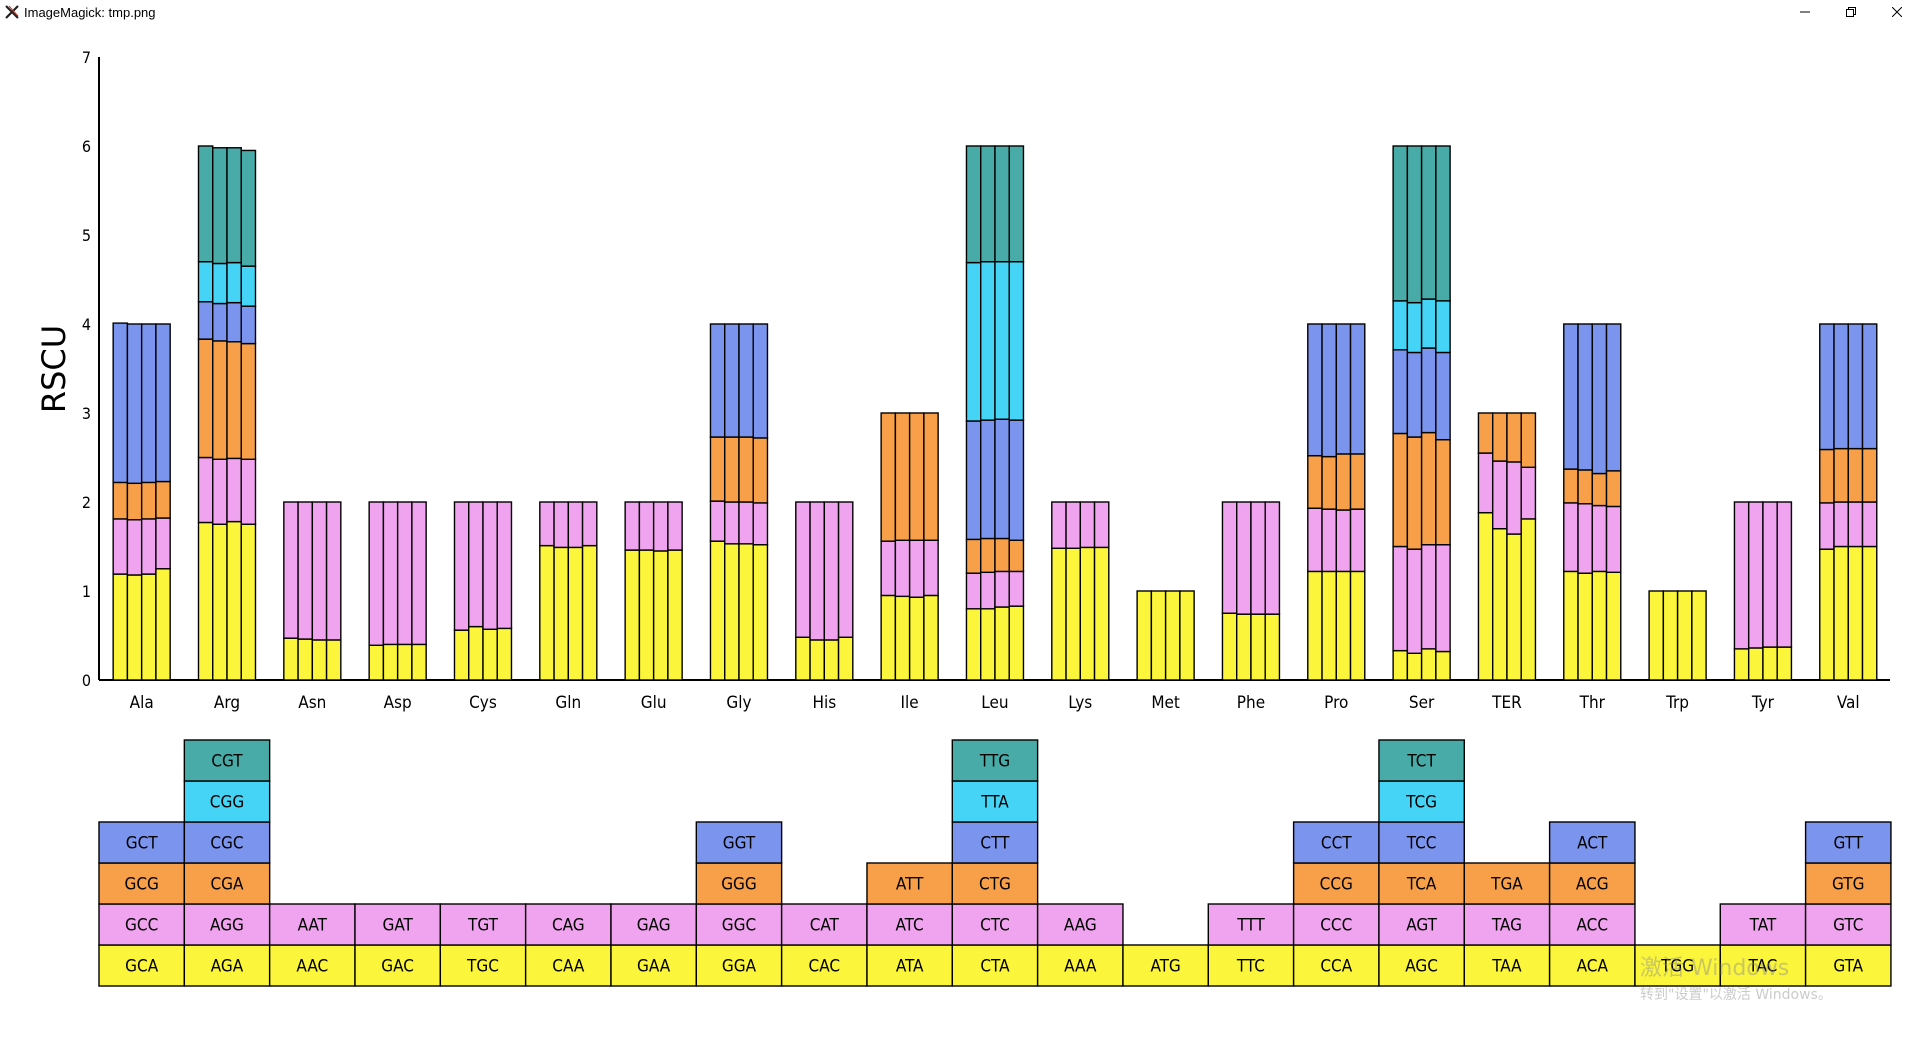 The image size is (1920, 1038). I want to click on bar-tyr-1-tac, so click(1741, 664).